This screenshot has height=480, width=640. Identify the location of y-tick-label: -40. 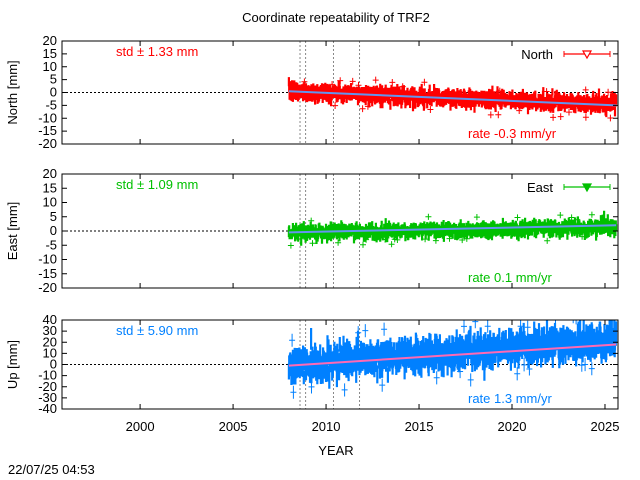
(47, 408).